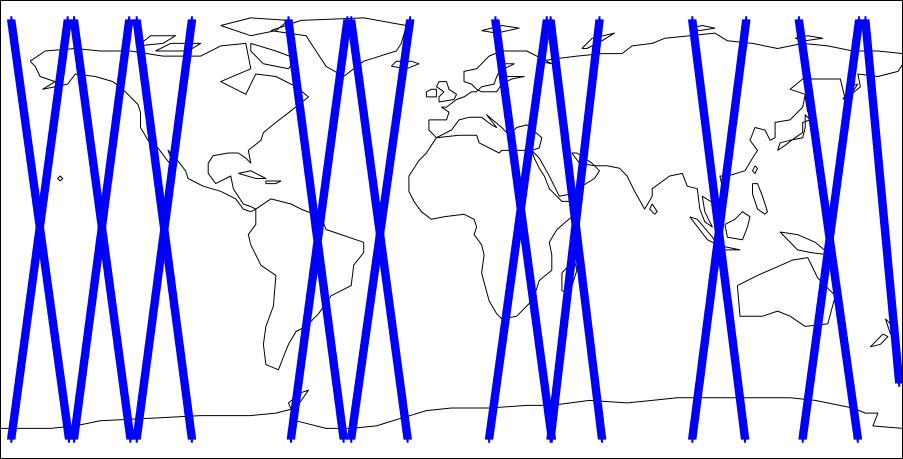 The width and height of the screenshot is (903, 459). I want to click on coastline-new-zealand-south, so click(879, 340).